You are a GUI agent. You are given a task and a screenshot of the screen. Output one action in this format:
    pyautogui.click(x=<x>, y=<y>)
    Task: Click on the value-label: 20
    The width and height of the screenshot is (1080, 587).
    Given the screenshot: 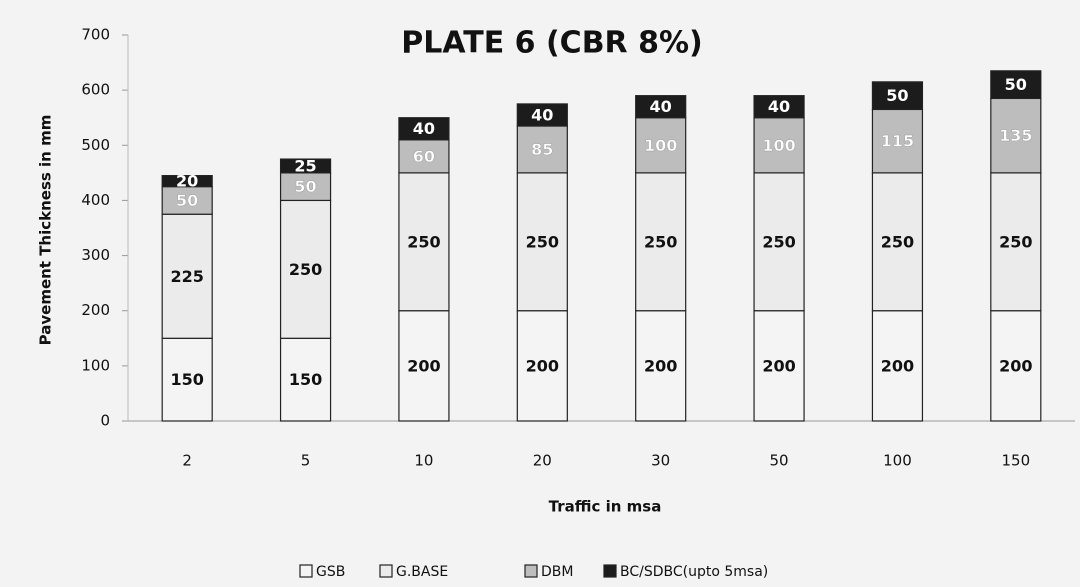 What is the action you would take?
    pyautogui.click(x=187, y=181)
    